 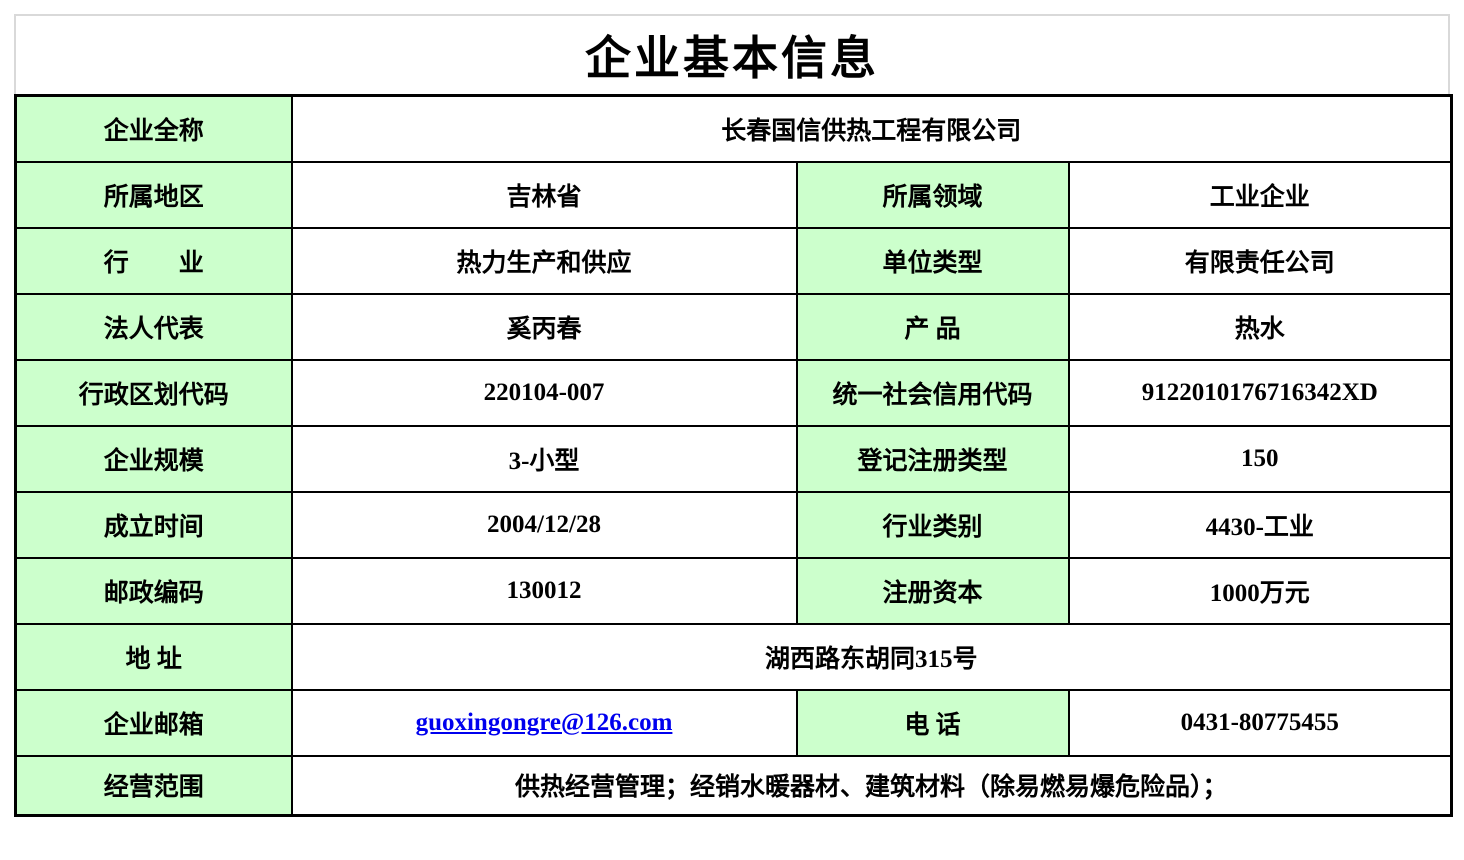 What do you see at coordinates (544, 524) in the screenshot?
I see `value-founded-date: 2004/12/28` at bounding box center [544, 524].